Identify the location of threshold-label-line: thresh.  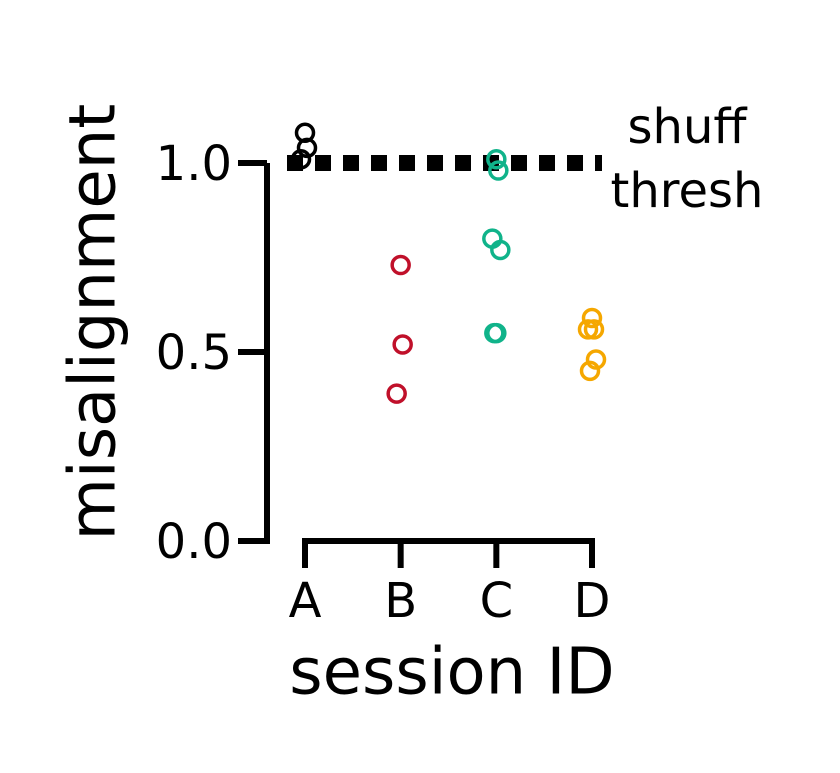
(687, 191).